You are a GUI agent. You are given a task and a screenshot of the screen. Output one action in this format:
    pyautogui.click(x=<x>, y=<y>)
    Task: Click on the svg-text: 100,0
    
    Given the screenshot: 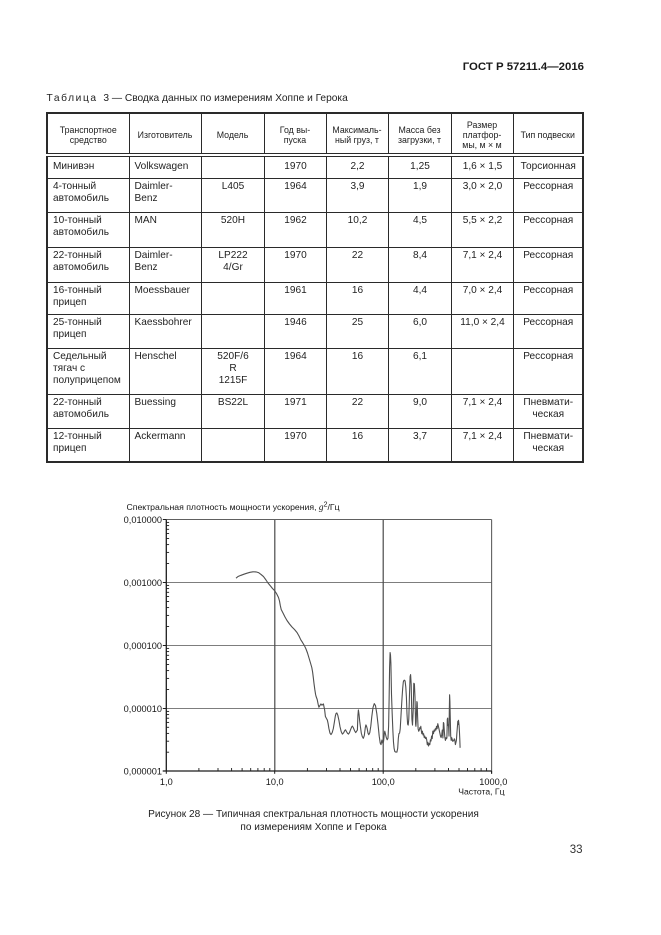 What is the action you would take?
    pyautogui.click(x=383, y=782)
    